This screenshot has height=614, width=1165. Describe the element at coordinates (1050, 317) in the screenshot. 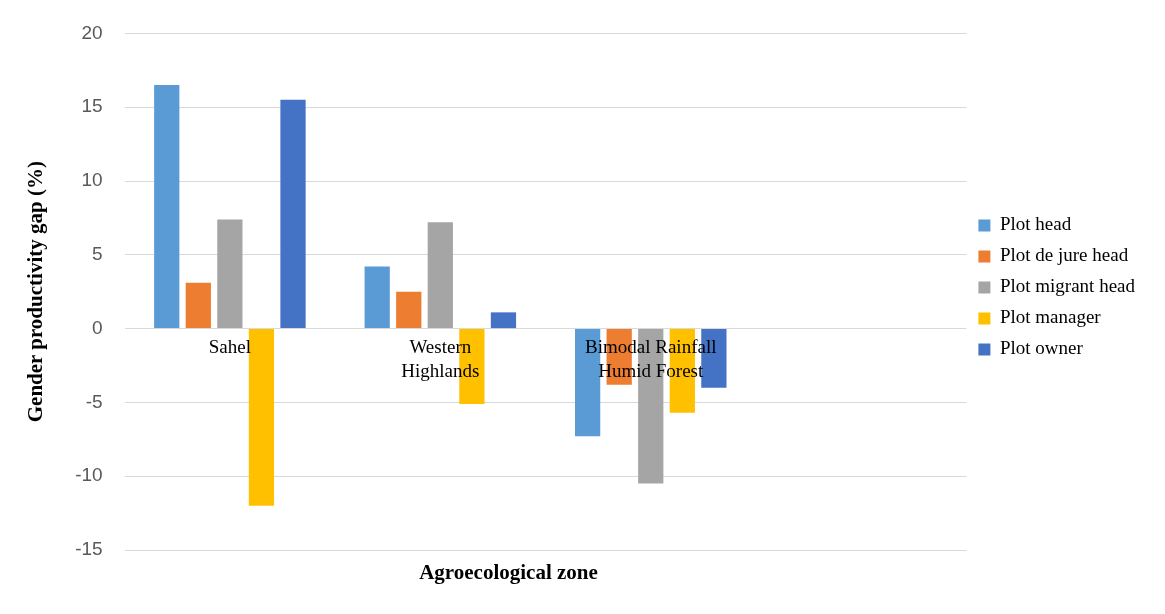

I see `legend-label: Plot manager` at that location.